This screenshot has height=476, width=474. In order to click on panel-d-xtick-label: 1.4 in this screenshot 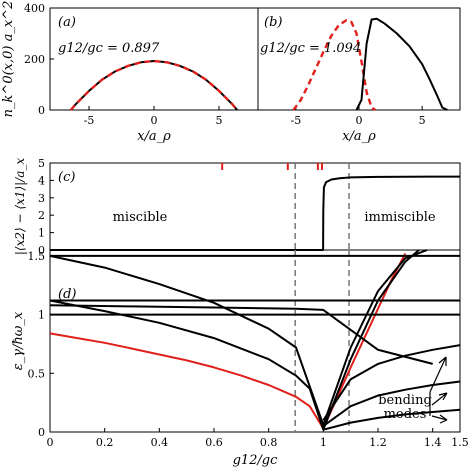, I will do `click(433, 442)`.